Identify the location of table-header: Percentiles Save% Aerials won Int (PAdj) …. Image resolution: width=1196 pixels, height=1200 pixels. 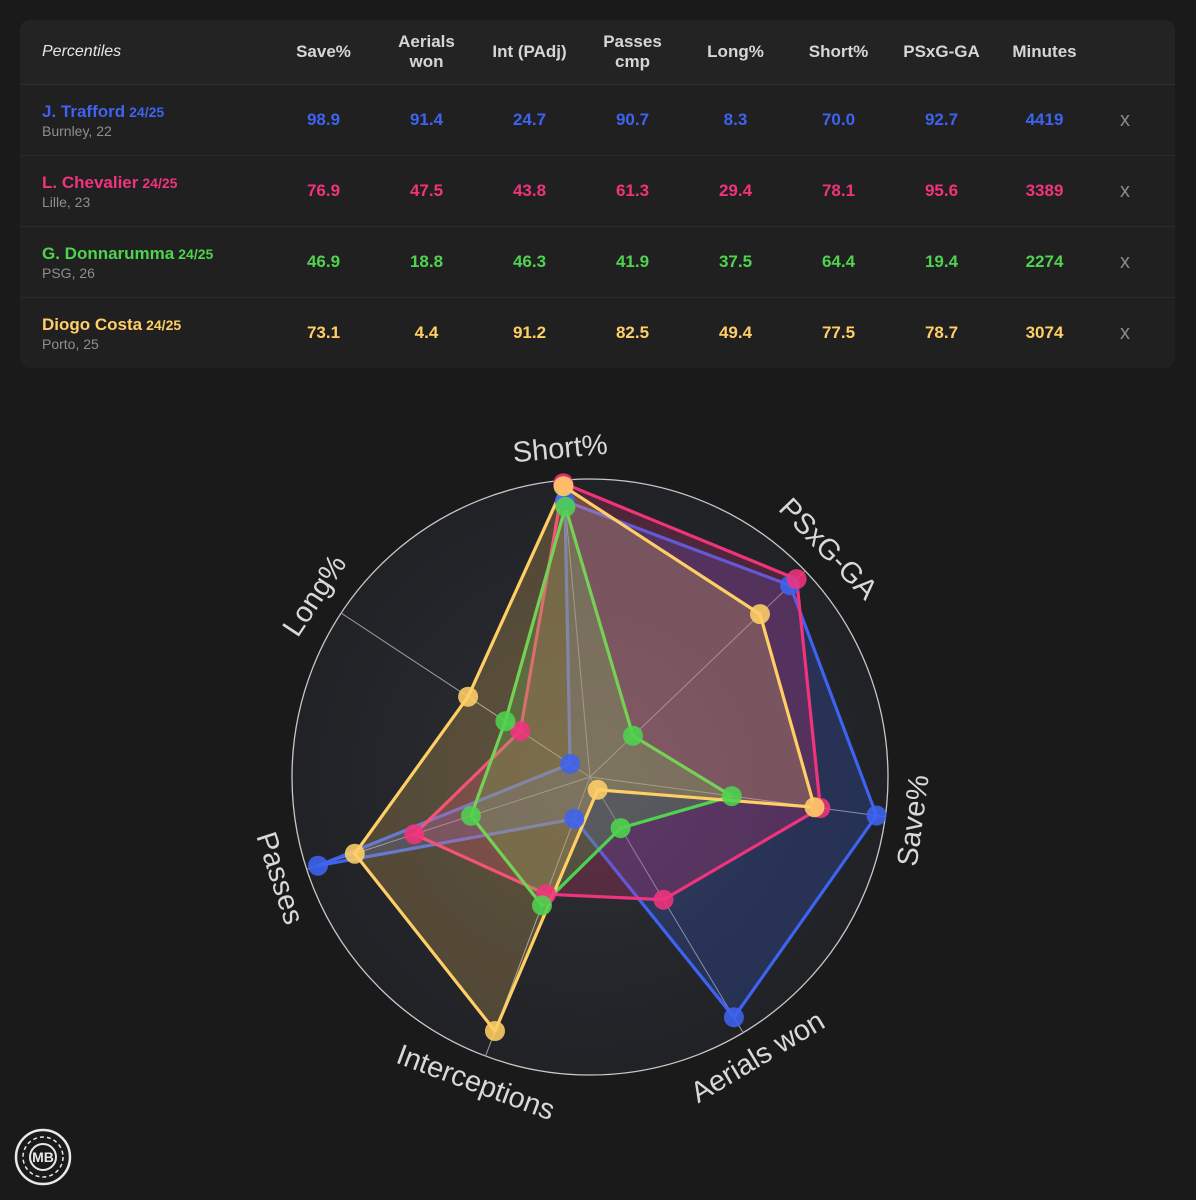
(597, 52).